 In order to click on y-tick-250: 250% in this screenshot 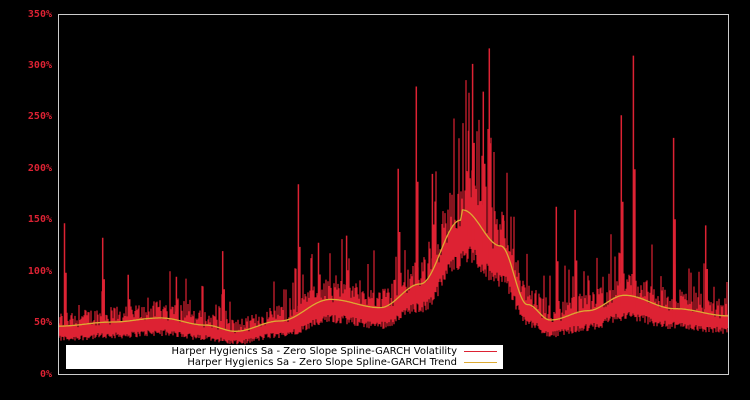, I will do `click(39, 117)`.